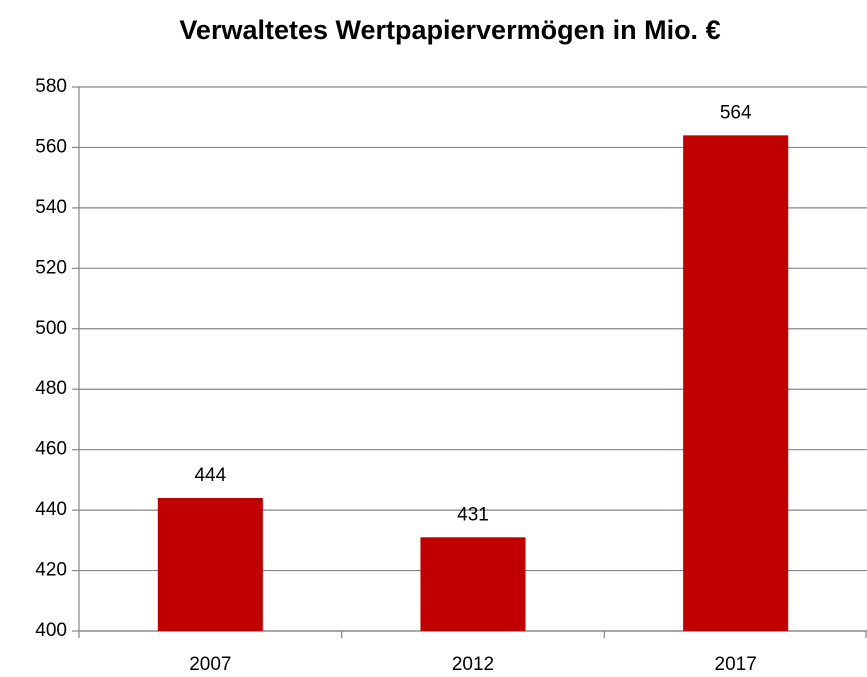  What do you see at coordinates (473, 514) in the screenshot?
I see `data-label: 431` at bounding box center [473, 514].